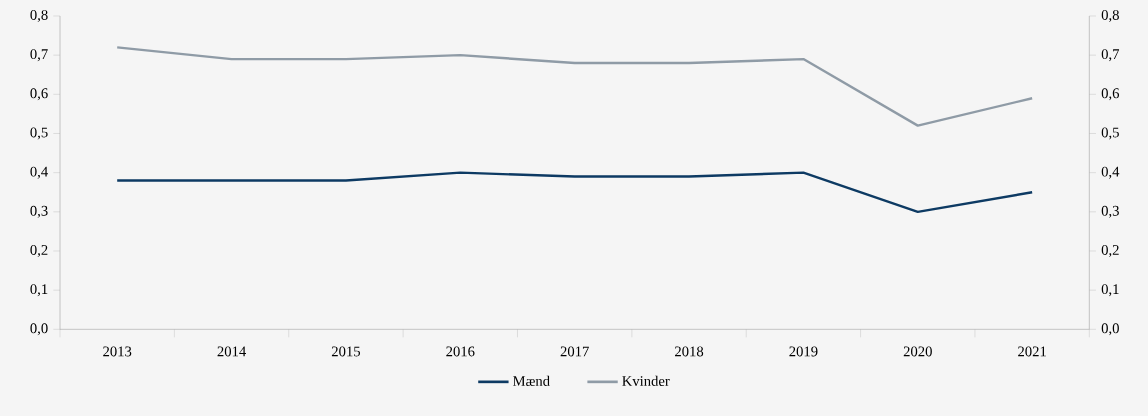 The height and width of the screenshot is (416, 1148). I want to click on y2-tick-label: 0,8, so click(39, 16).